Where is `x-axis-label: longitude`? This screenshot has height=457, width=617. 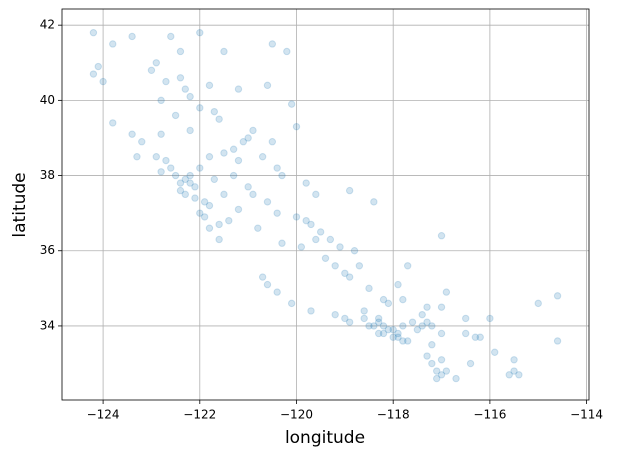
x-axis-label: longitude is located at coordinates (325, 438).